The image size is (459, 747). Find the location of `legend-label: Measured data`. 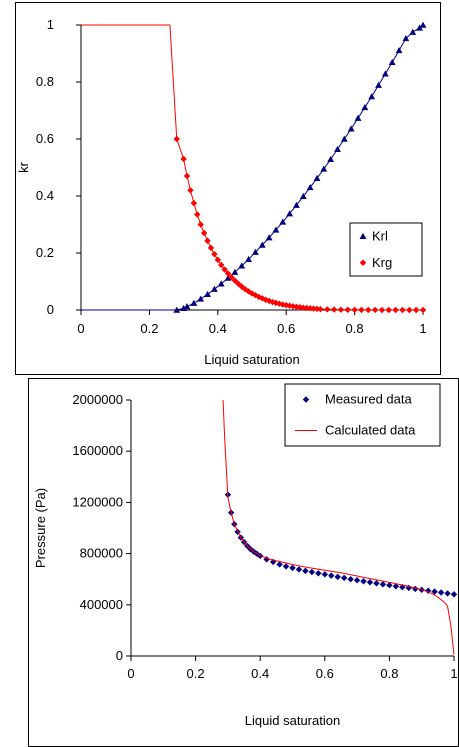

legend-label: Measured data is located at coordinates (368, 399).